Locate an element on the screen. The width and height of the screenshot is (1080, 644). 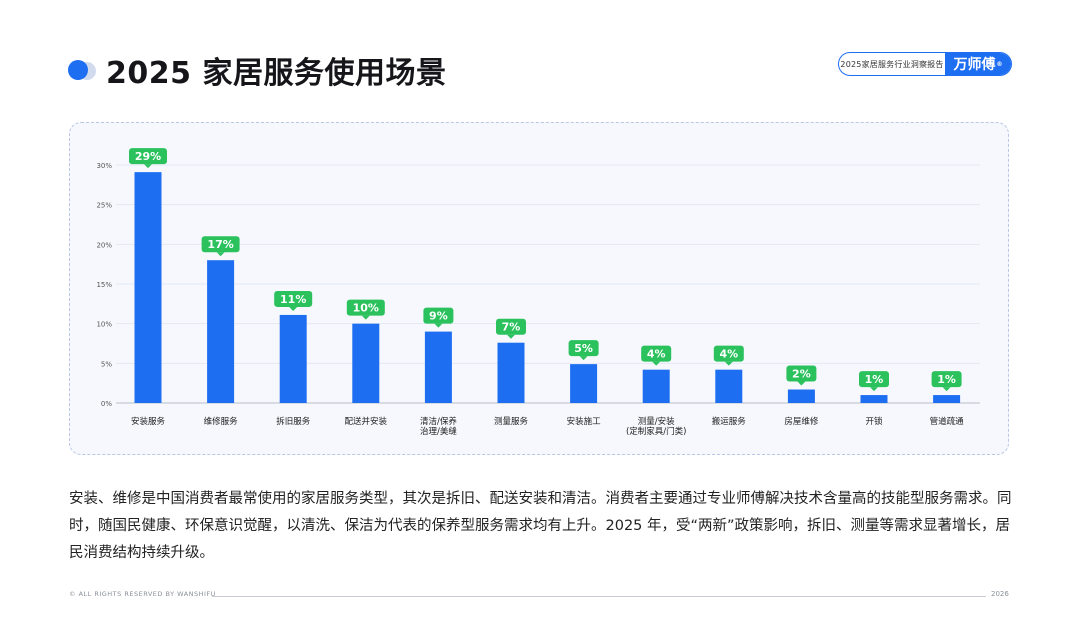
title-row: 2025 家居服务使用场景 is located at coordinates (257, 70).